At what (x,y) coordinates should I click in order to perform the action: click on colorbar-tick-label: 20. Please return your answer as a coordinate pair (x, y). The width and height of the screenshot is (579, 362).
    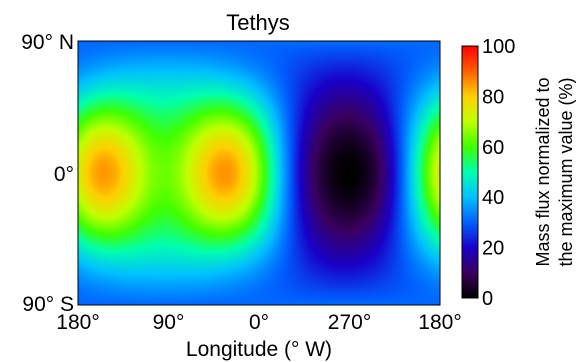
    Looking at the image, I should click on (493, 249).